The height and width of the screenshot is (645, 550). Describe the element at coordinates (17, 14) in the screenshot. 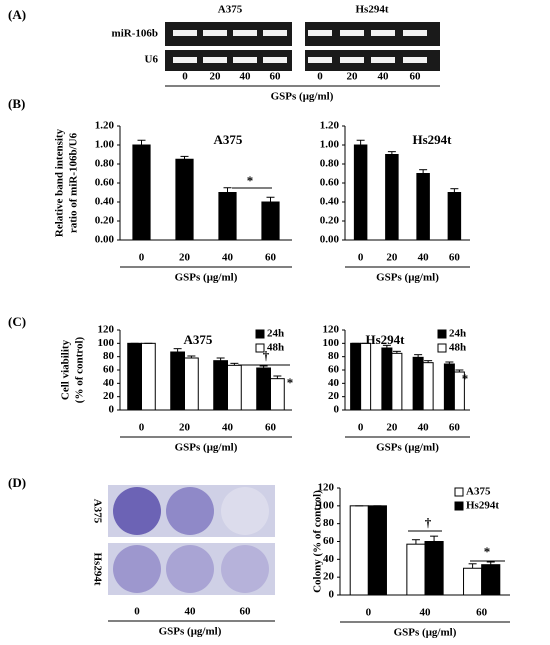

I see `panel-label: (A)` at that location.